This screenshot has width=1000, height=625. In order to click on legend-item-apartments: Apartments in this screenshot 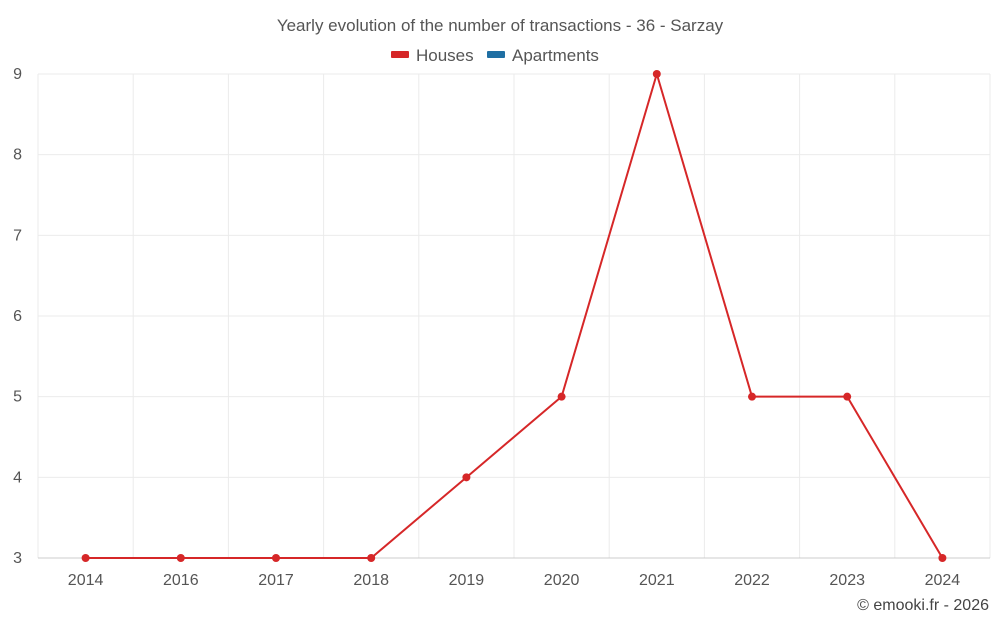, I will do `click(543, 55)`.